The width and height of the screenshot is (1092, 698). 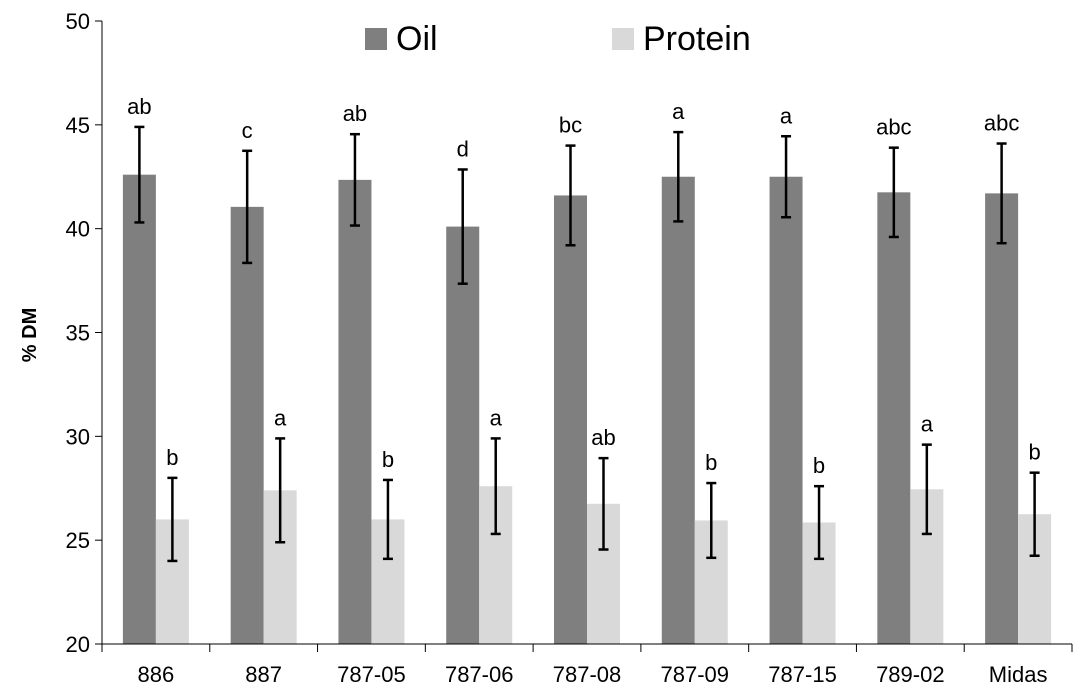 I want to click on x-category-label: 787-09, so click(x=695, y=674).